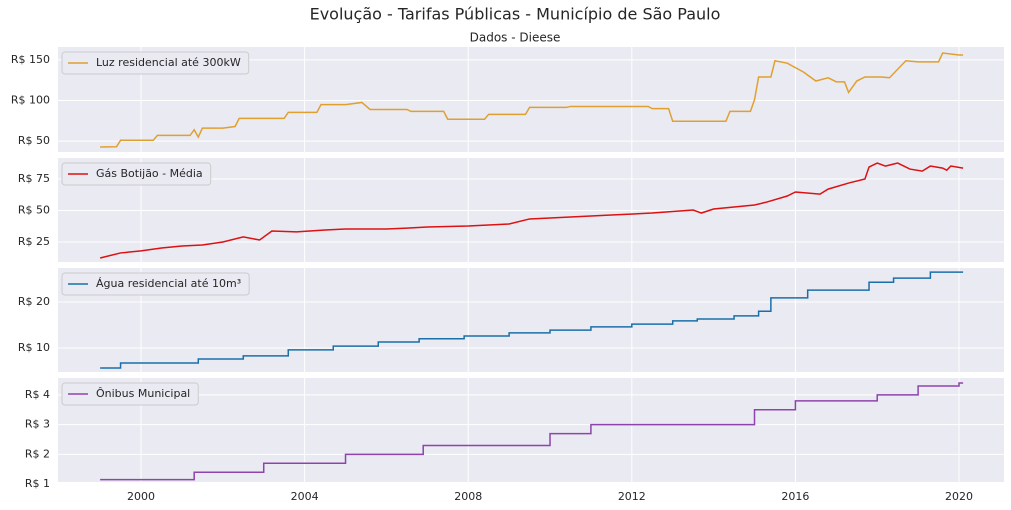 This screenshot has height=510, width=1011. What do you see at coordinates (37, 424) in the screenshot?
I see `y-tick-label: R$ 3` at bounding box center [37, 424].